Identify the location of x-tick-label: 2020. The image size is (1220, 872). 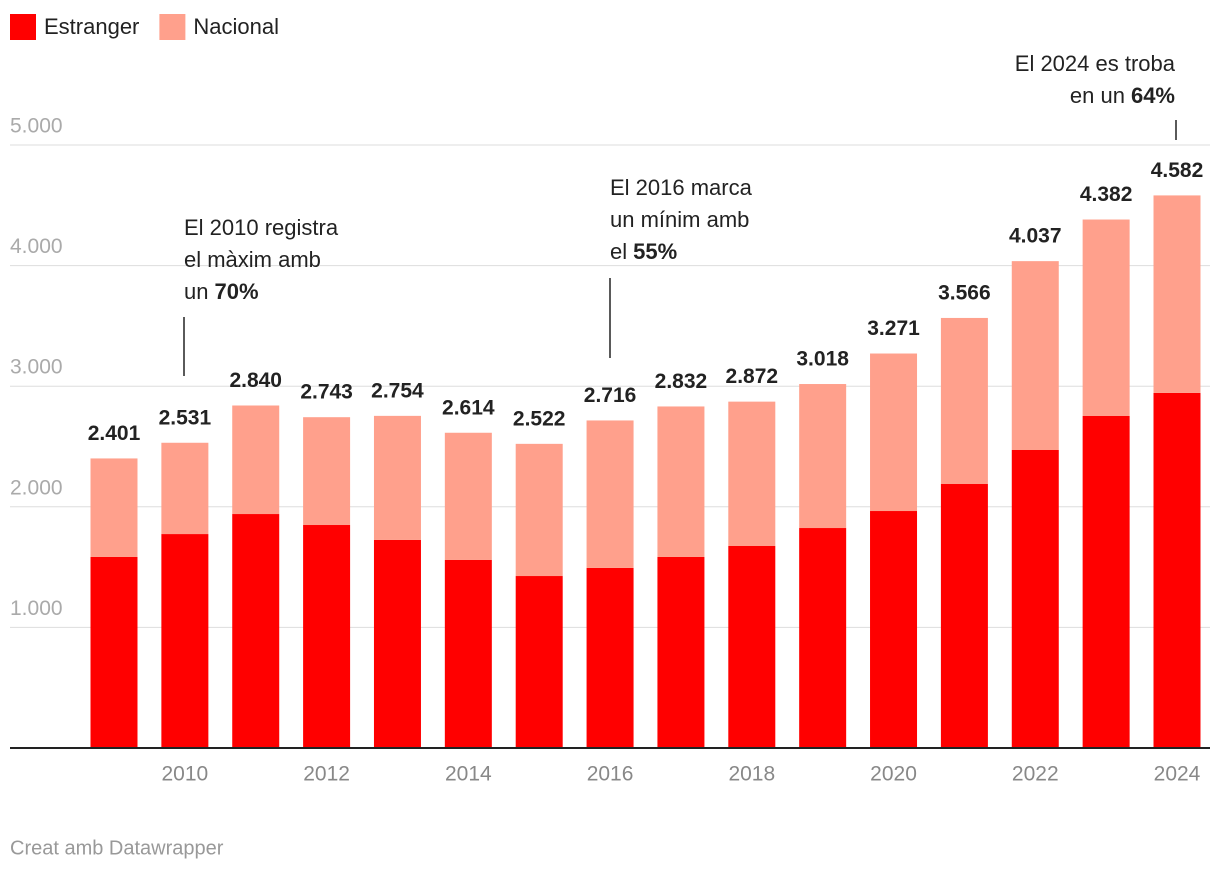
(893, 774).